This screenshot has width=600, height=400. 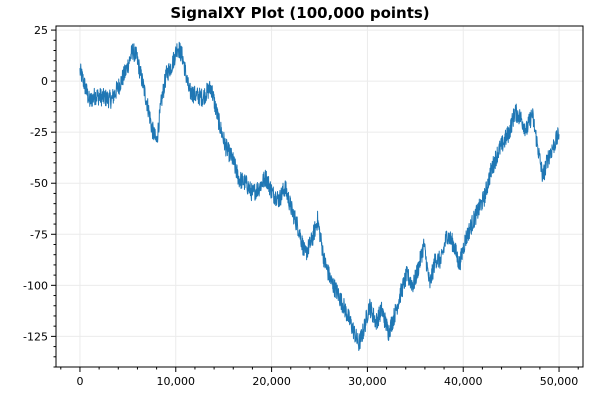 What do you see at coordinates (35, 285) in the screenshot?
I see `y-tick-label: -100` at bounding box center [35, 285].